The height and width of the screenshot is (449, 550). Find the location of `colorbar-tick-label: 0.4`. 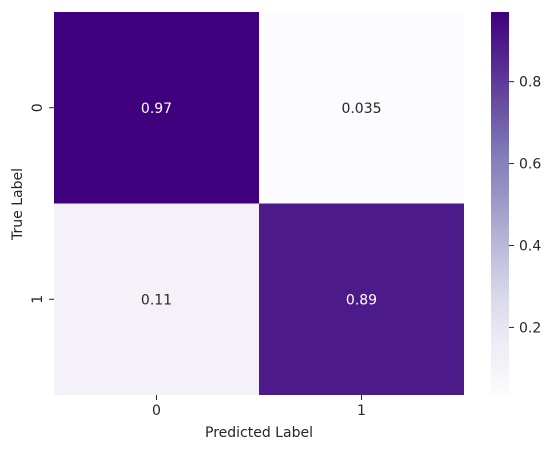

colorbar-tick-label: 0.4 is located at coordinates (530, 246).